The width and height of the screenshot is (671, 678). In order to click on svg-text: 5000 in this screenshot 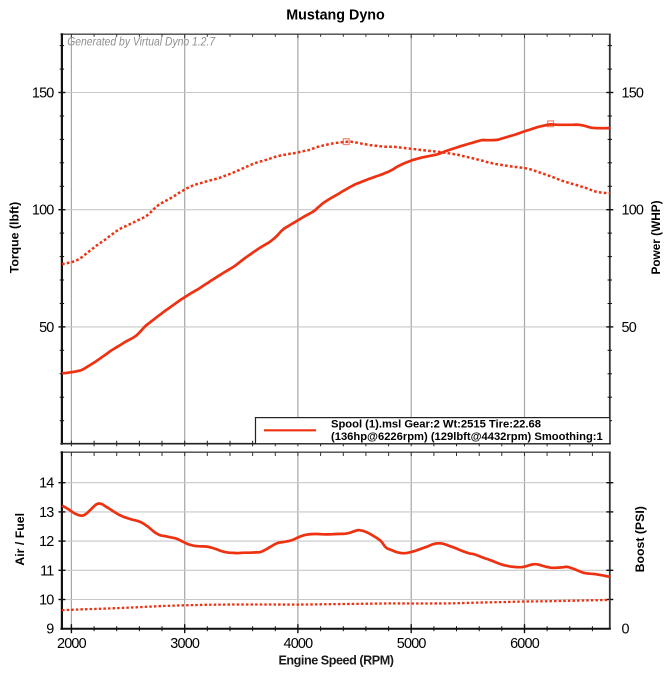, I will do `click(412, 644)`.